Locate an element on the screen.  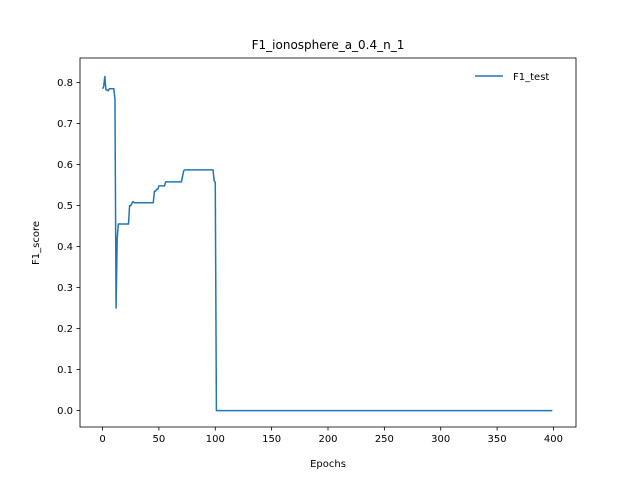
x-tick-label: 250 is located at coordinates (384, 439).